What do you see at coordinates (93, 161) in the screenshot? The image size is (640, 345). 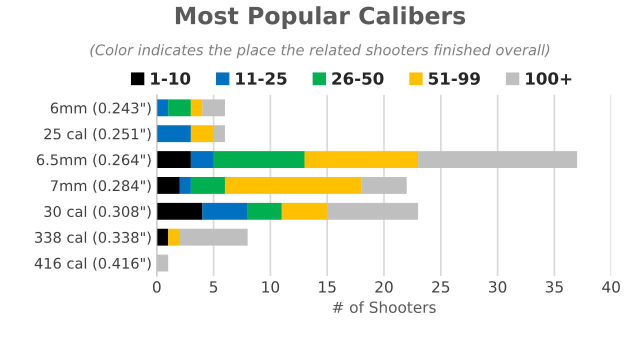 I see `y-tick-label: 6.5mm (0.264")` at bounding box center [93, 161].